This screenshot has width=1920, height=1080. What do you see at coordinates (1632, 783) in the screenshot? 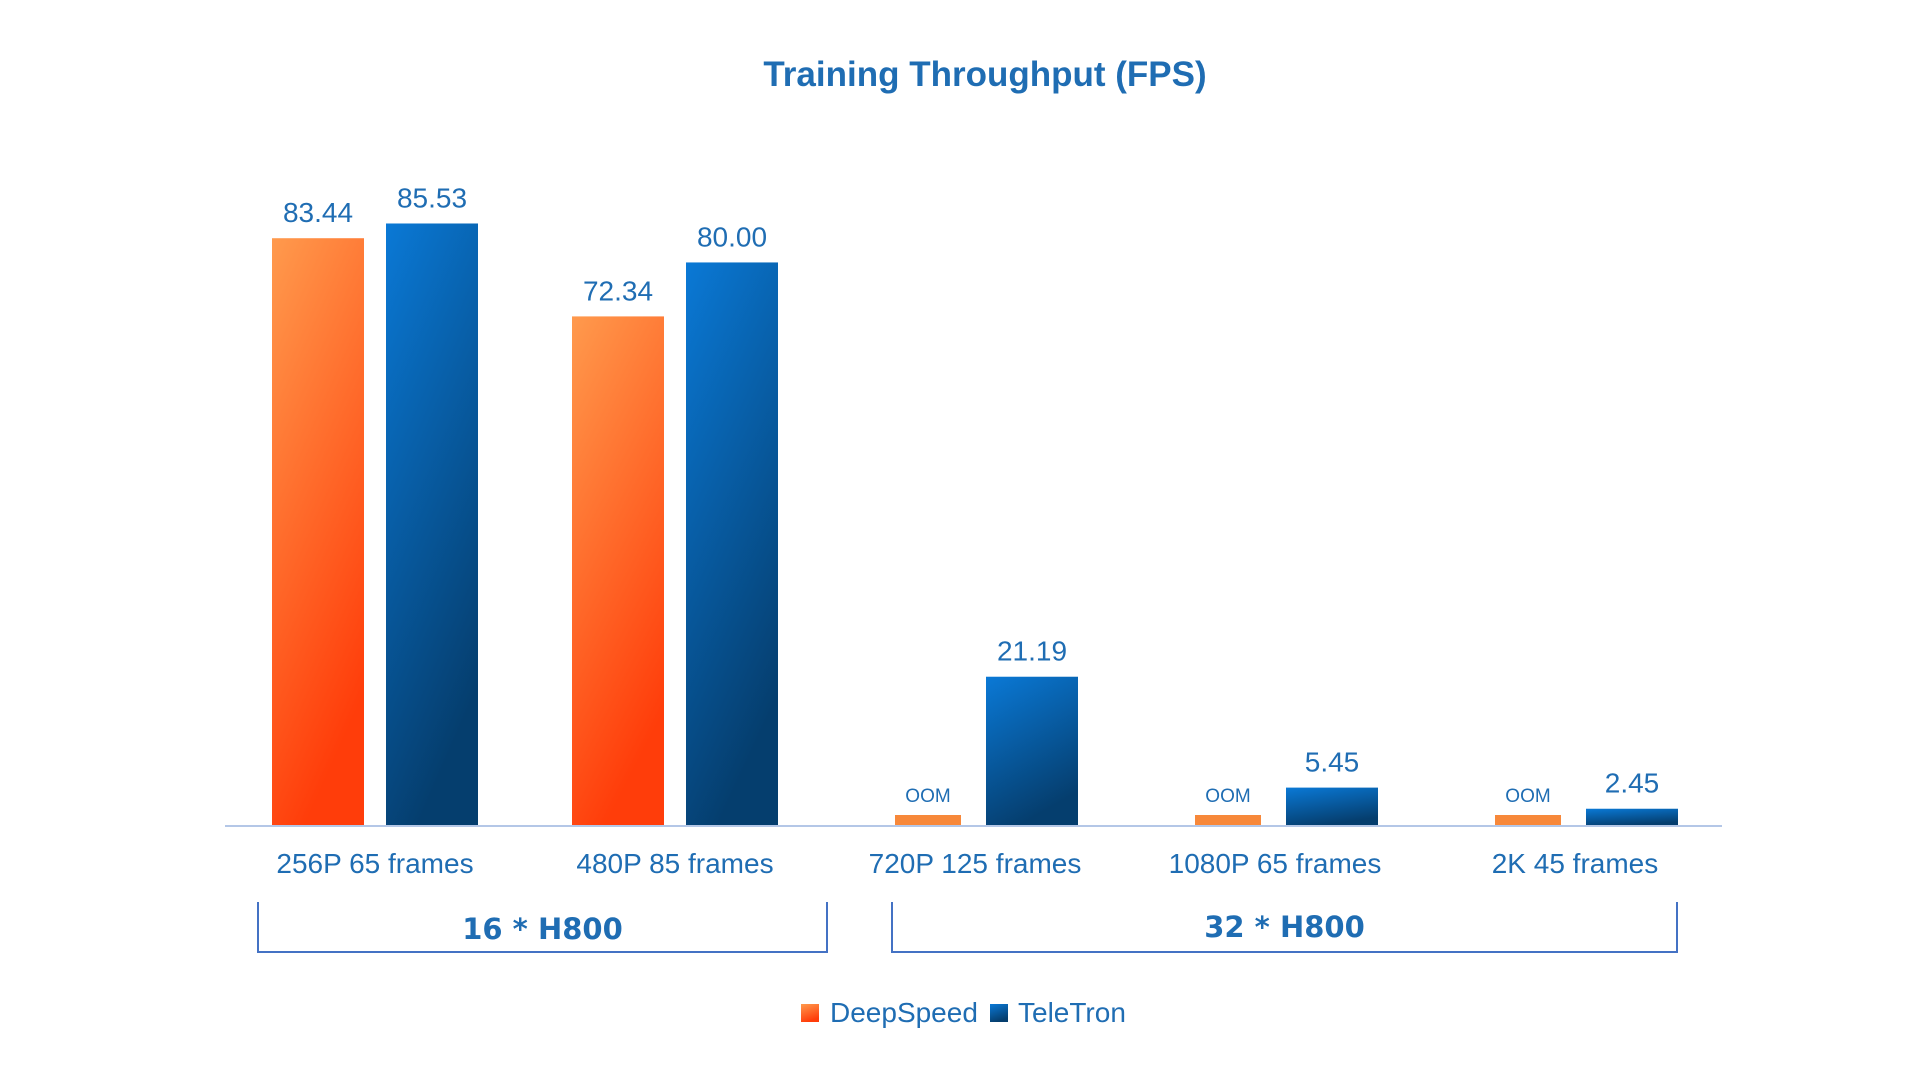
I see `value-label-teletron-4: 2.45` at bounding box center [1632, 783].